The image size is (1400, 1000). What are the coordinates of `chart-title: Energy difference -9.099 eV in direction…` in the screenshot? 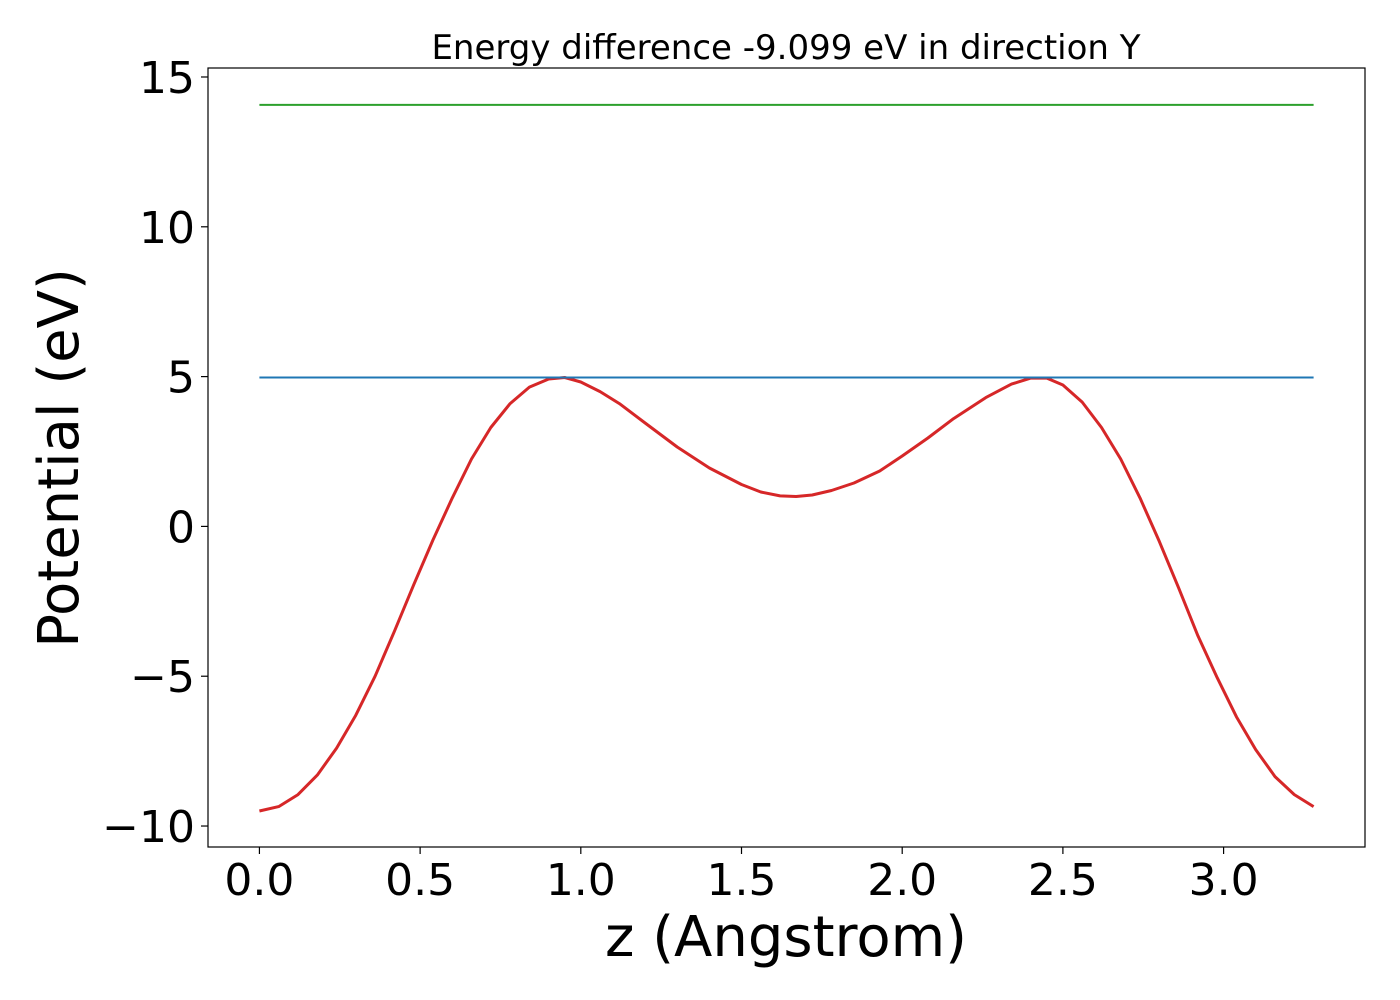 It's located at (785, 48).